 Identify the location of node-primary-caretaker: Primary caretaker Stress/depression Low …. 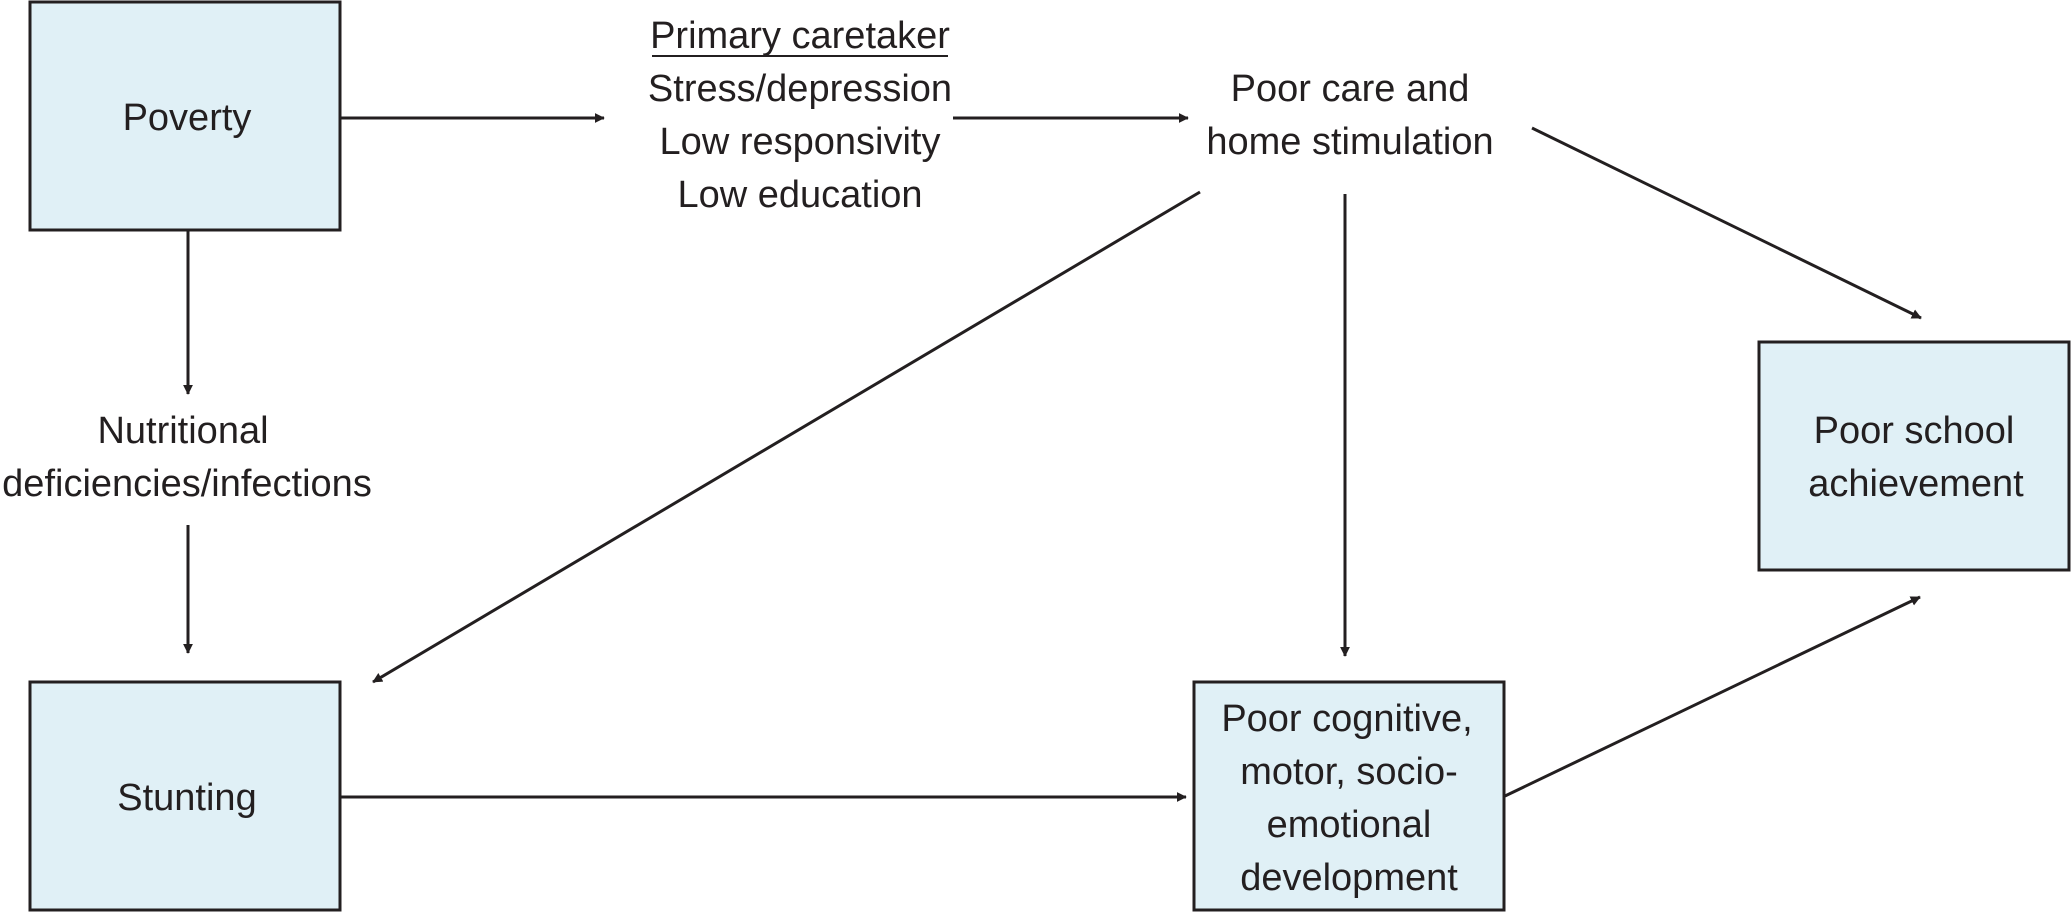
(800, 115).